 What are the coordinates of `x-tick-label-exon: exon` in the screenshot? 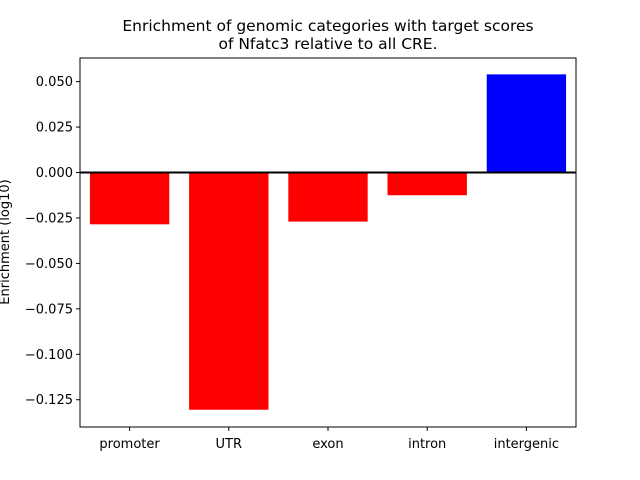 It's located at (327, 444).